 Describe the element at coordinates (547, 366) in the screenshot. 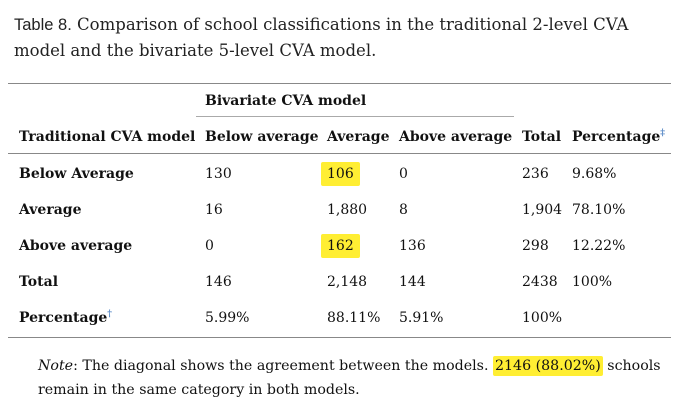

I see `note-highlight: 2146 (88.02%)` at that location.